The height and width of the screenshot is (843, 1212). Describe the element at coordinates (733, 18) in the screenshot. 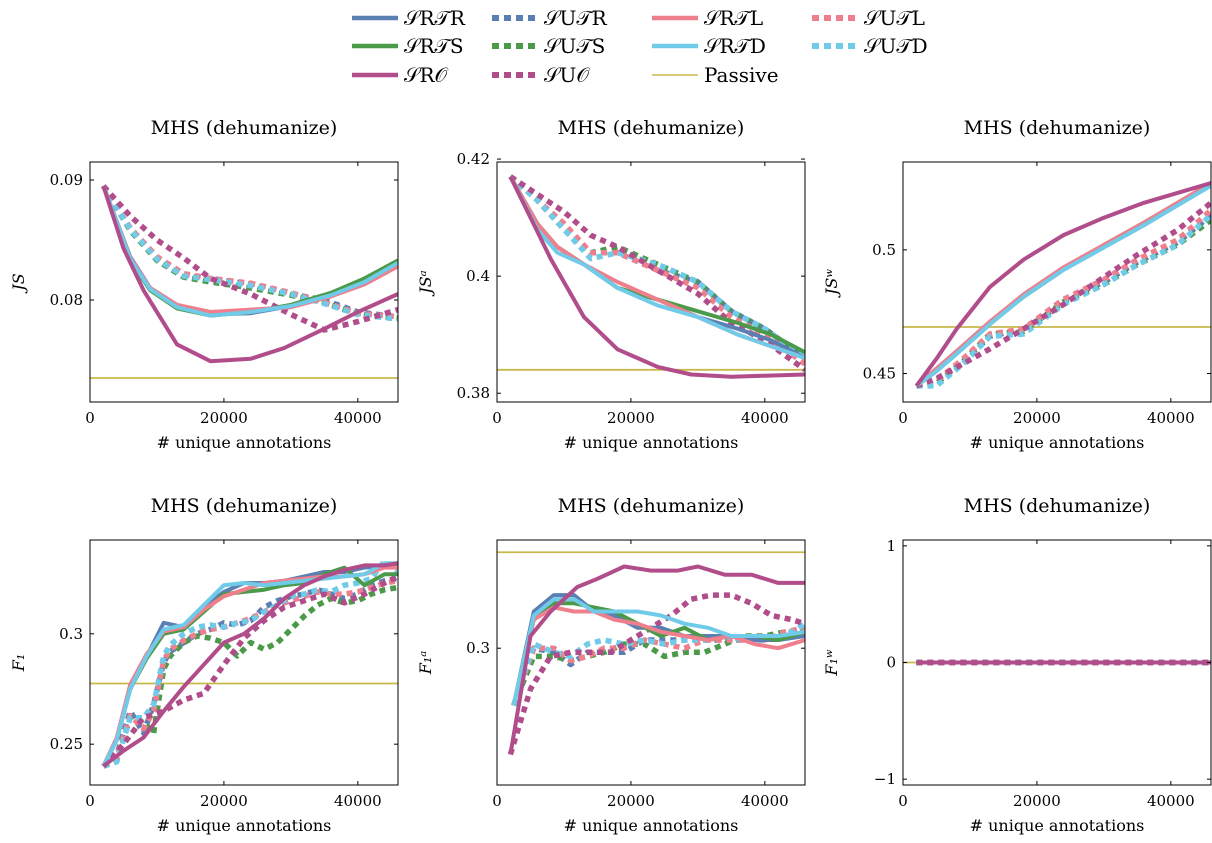

I see `legend-label: 𝒮R𝒯L` at that location.